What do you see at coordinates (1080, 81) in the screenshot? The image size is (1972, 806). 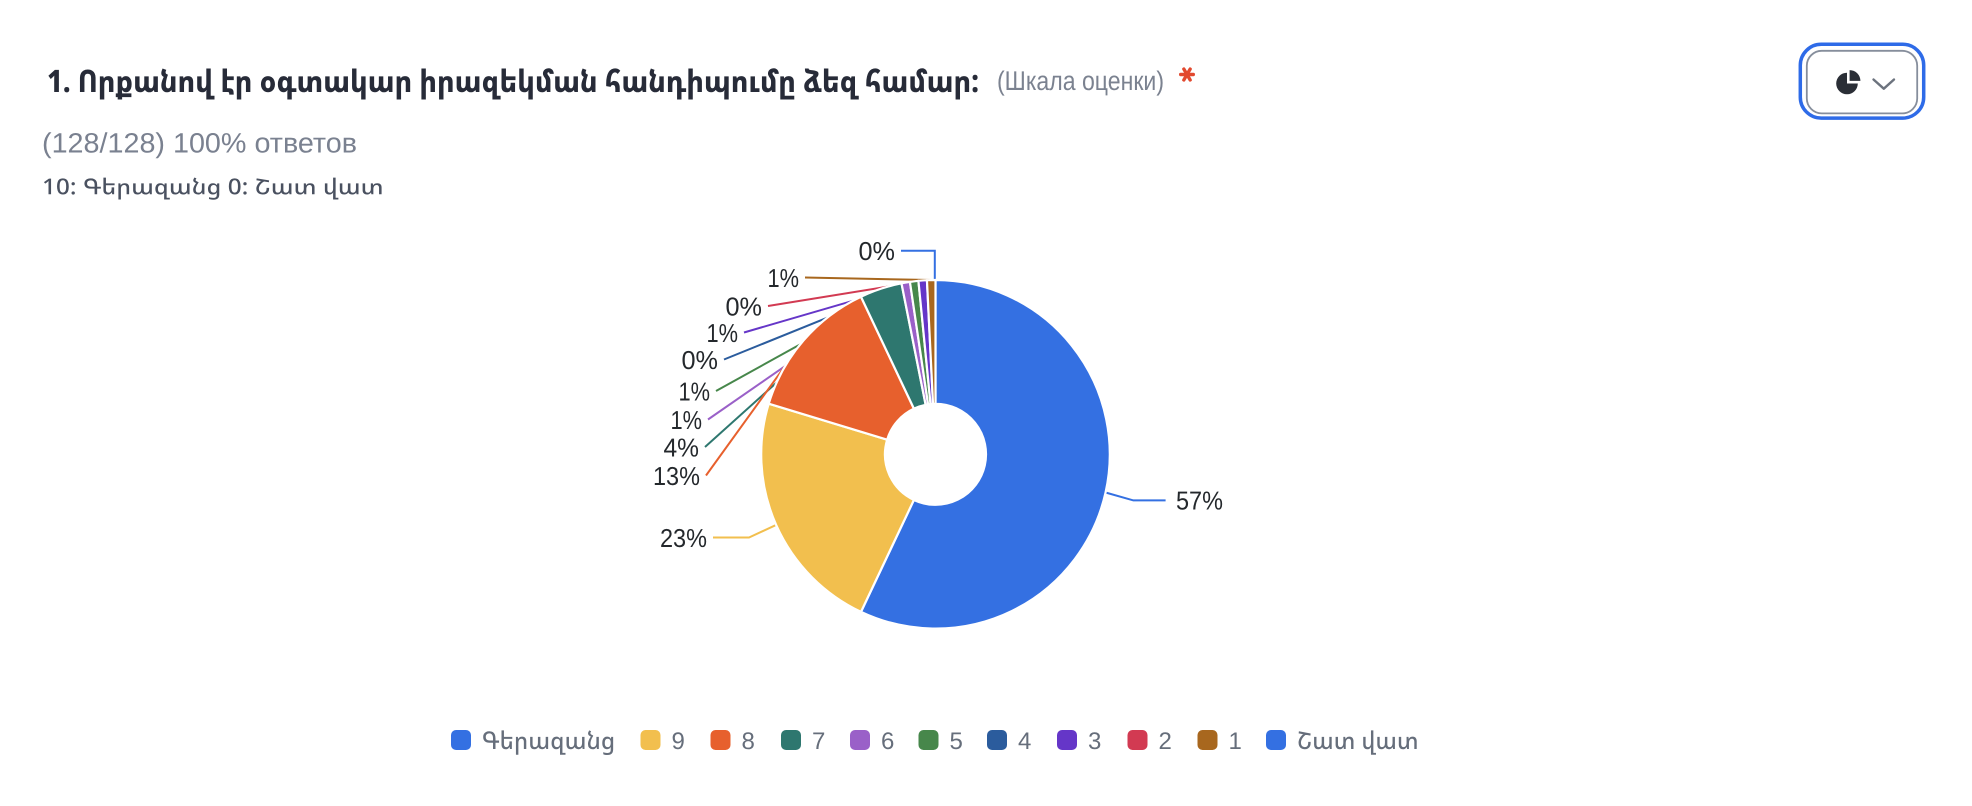 I see `svg-text: (Шкала оценки)` at bounding box center [1080, 81].